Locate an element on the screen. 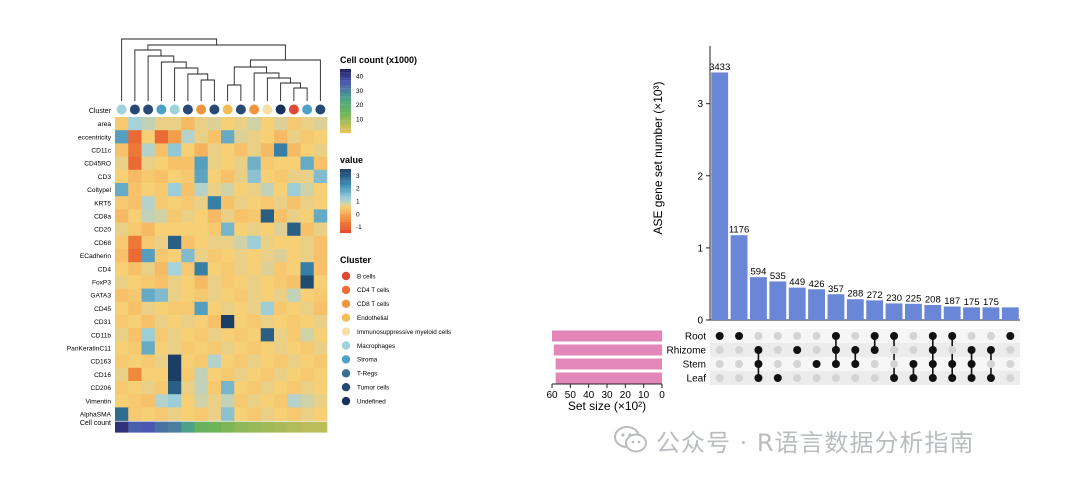  cell-count-annotation-row is located at coordinates (221, 427).